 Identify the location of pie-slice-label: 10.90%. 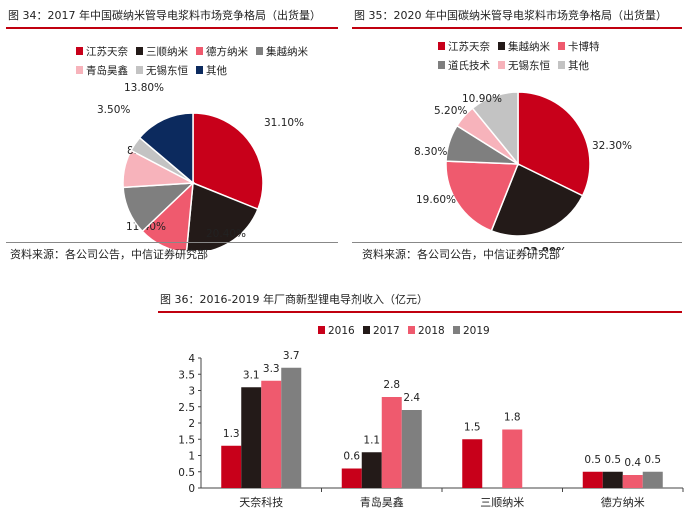
(482, 99).